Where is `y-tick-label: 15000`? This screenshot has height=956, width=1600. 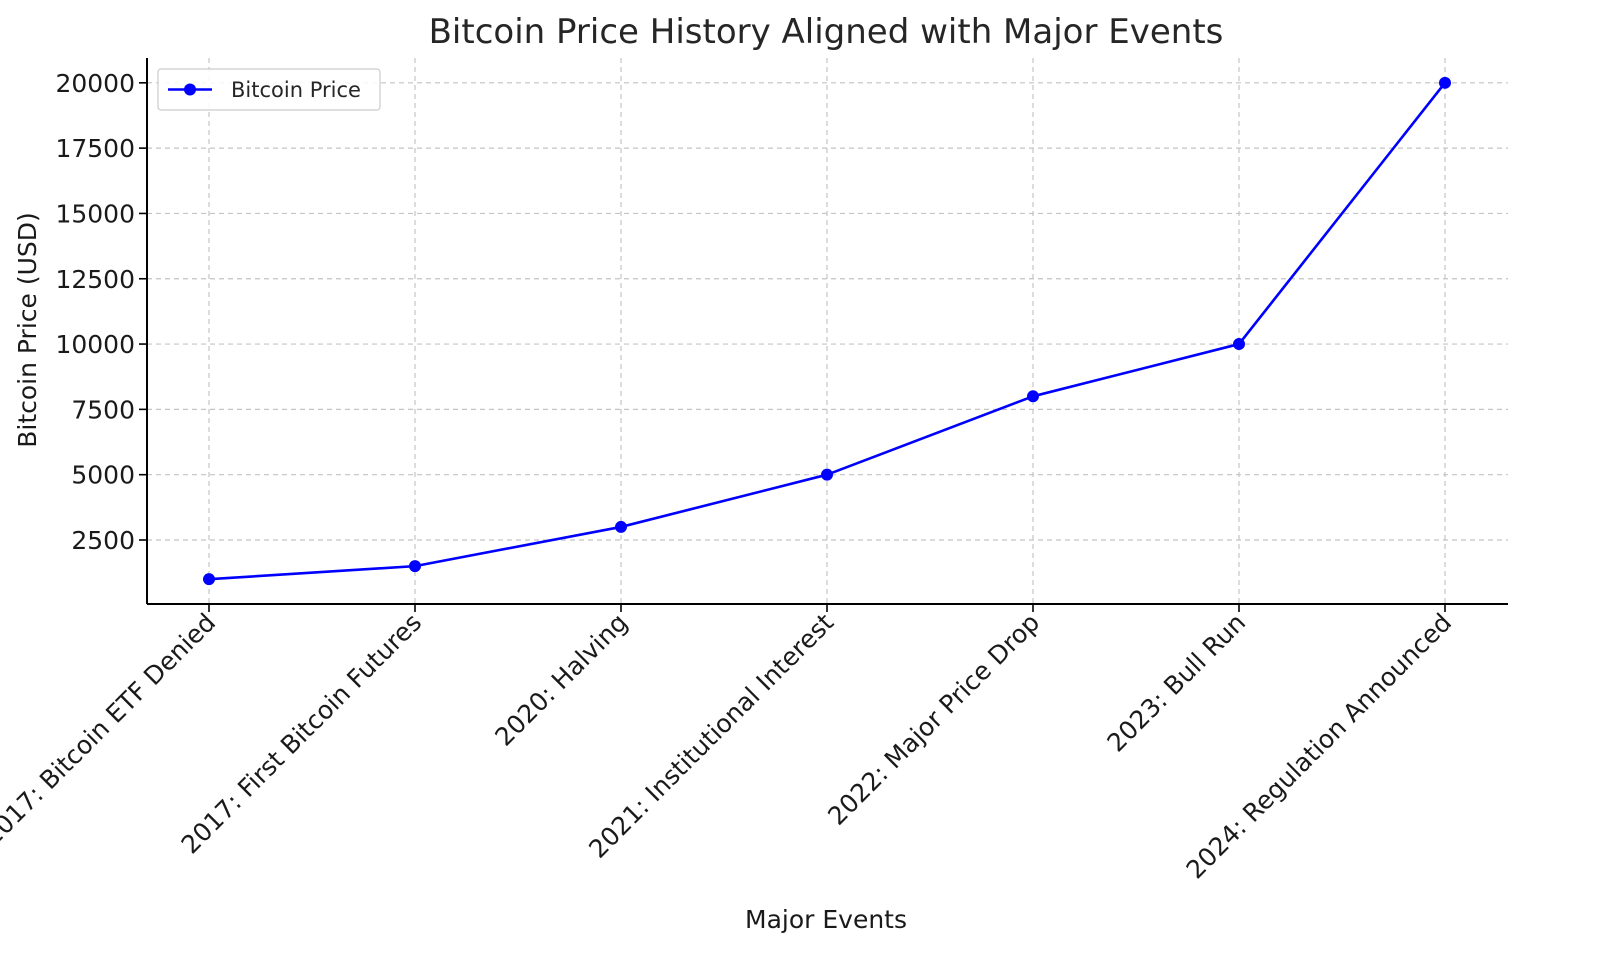
y-tick-label: 15000 is located at coordinates (95, 213).